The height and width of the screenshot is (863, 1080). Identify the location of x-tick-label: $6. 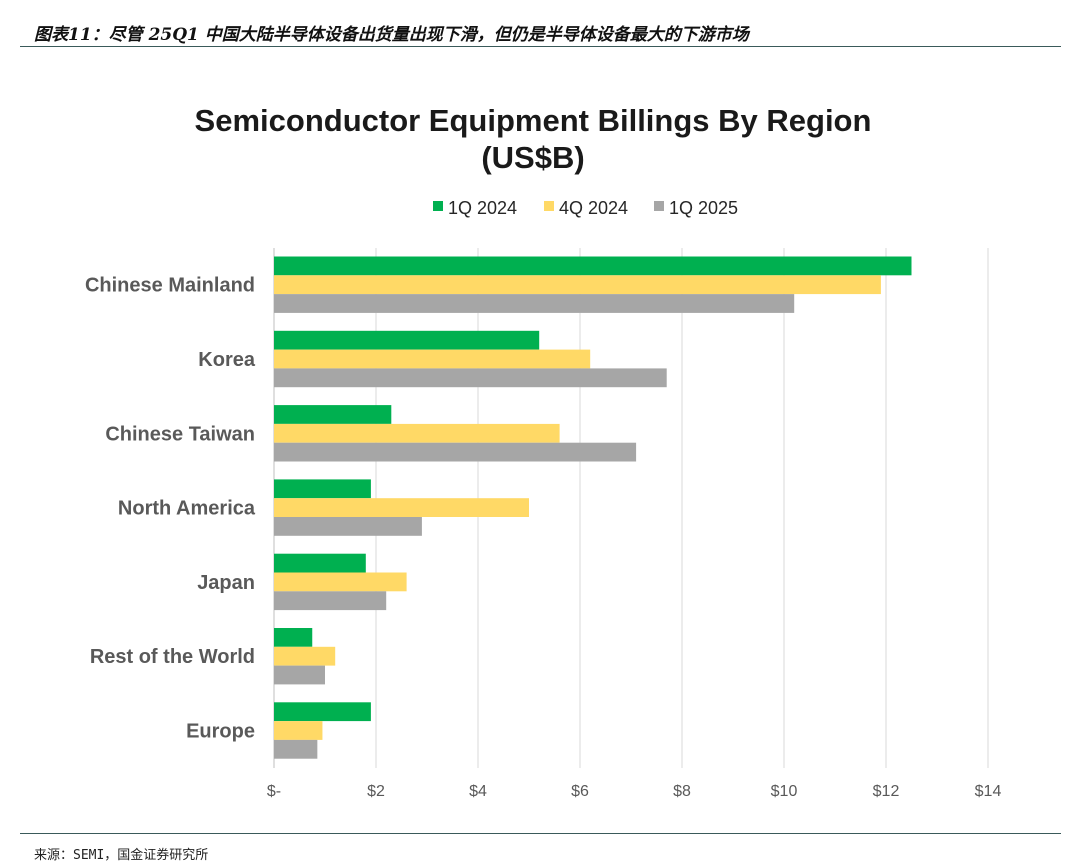
(580, 791).